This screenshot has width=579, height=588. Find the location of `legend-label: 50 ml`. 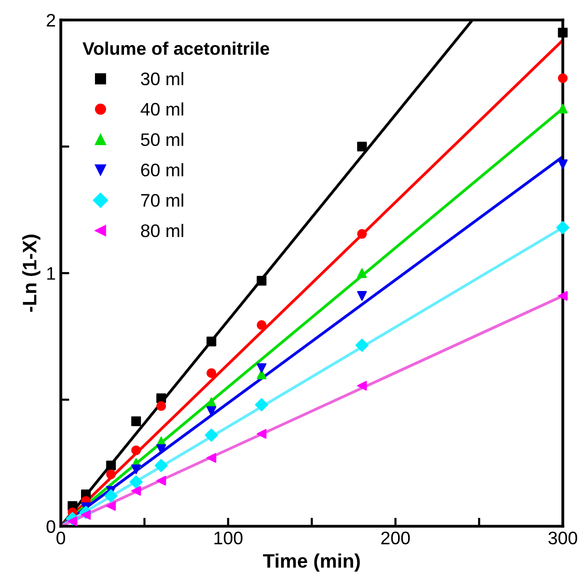

legend-label: 50 ml is located at coordinates (162, 139).